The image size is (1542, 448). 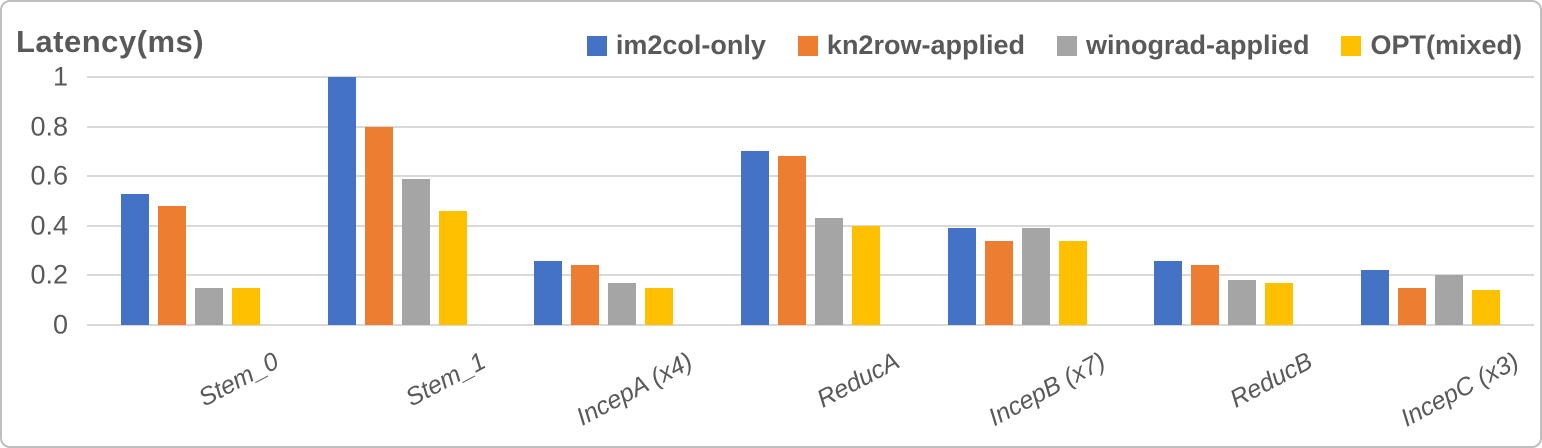 I want to click on legend-label: winograd-applied, so click(x=1197, y=45).